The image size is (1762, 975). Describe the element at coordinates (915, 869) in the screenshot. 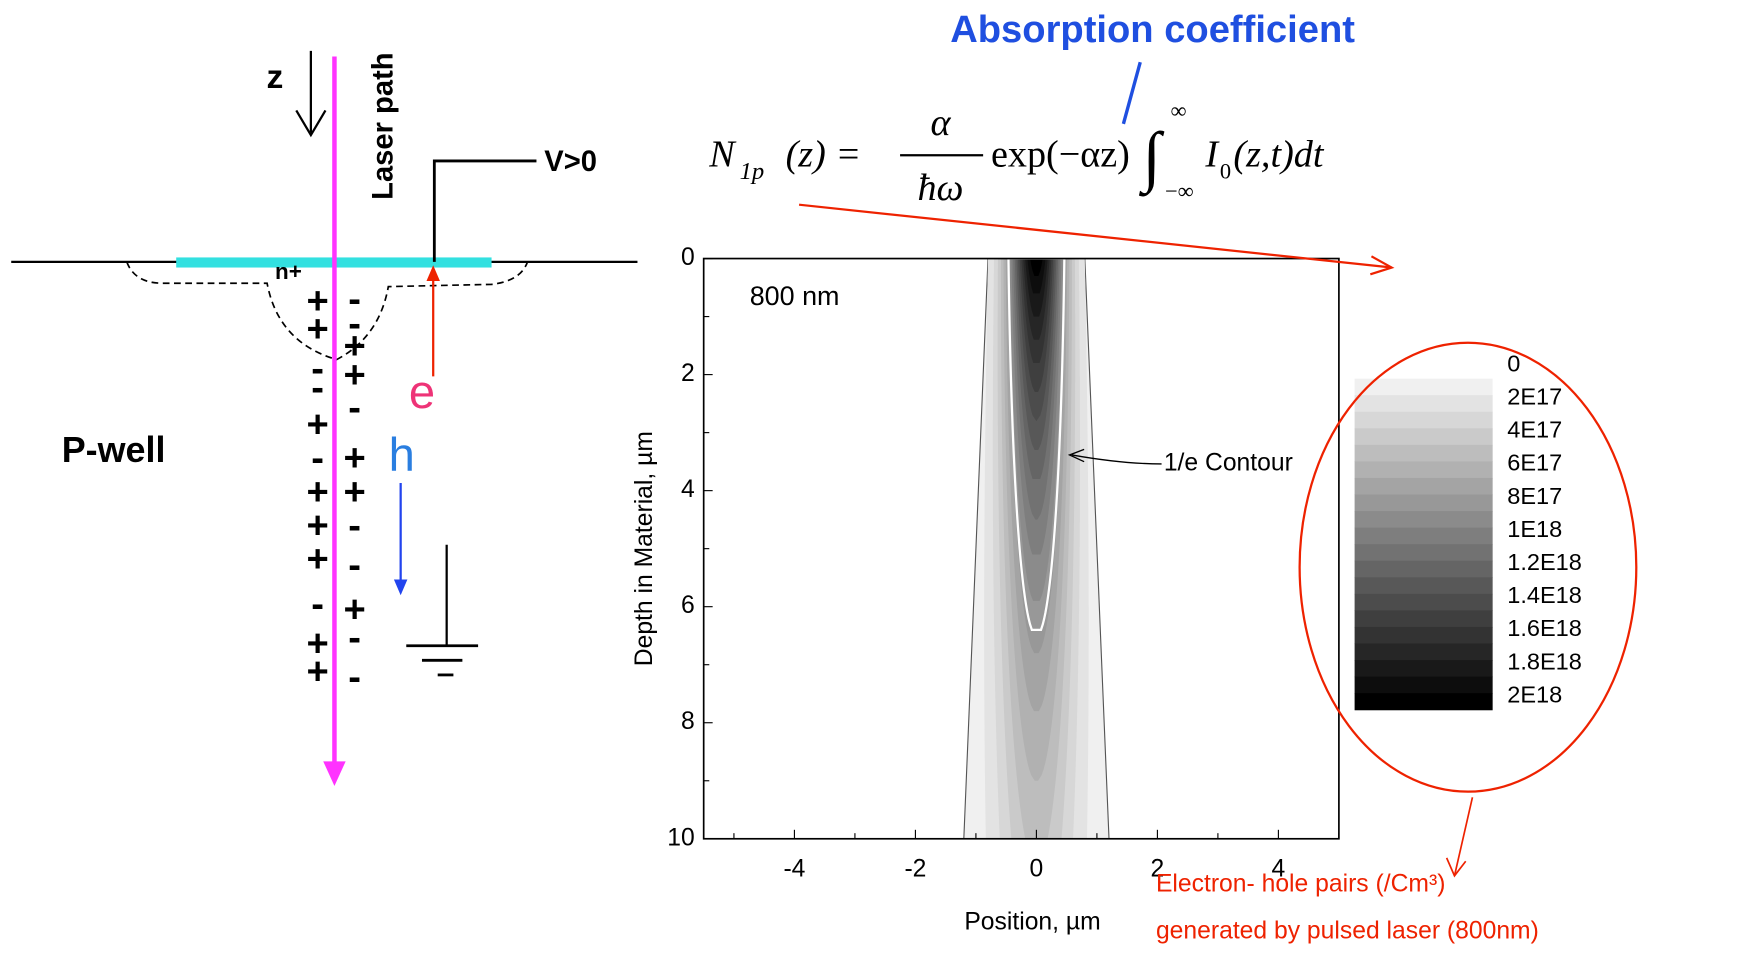

I see `x-tick-label: -2` at that location.